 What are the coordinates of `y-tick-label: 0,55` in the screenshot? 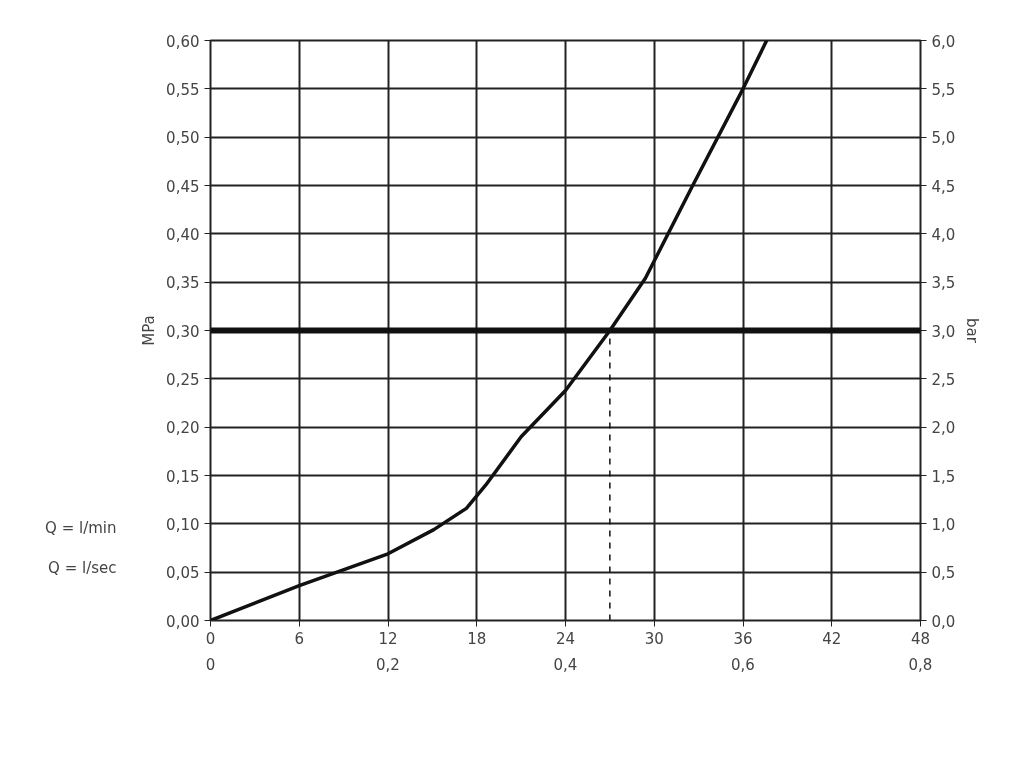 It's located at (183, 89).